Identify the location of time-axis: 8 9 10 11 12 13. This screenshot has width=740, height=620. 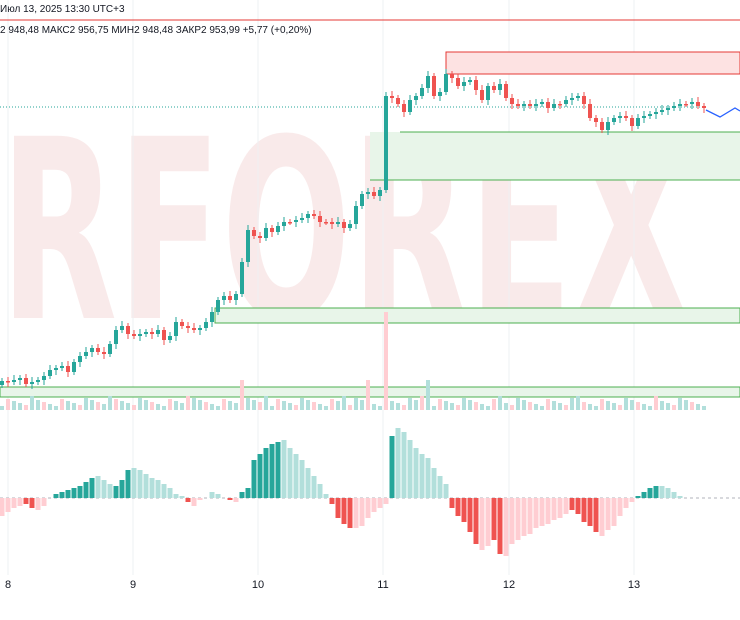
(322, 585).